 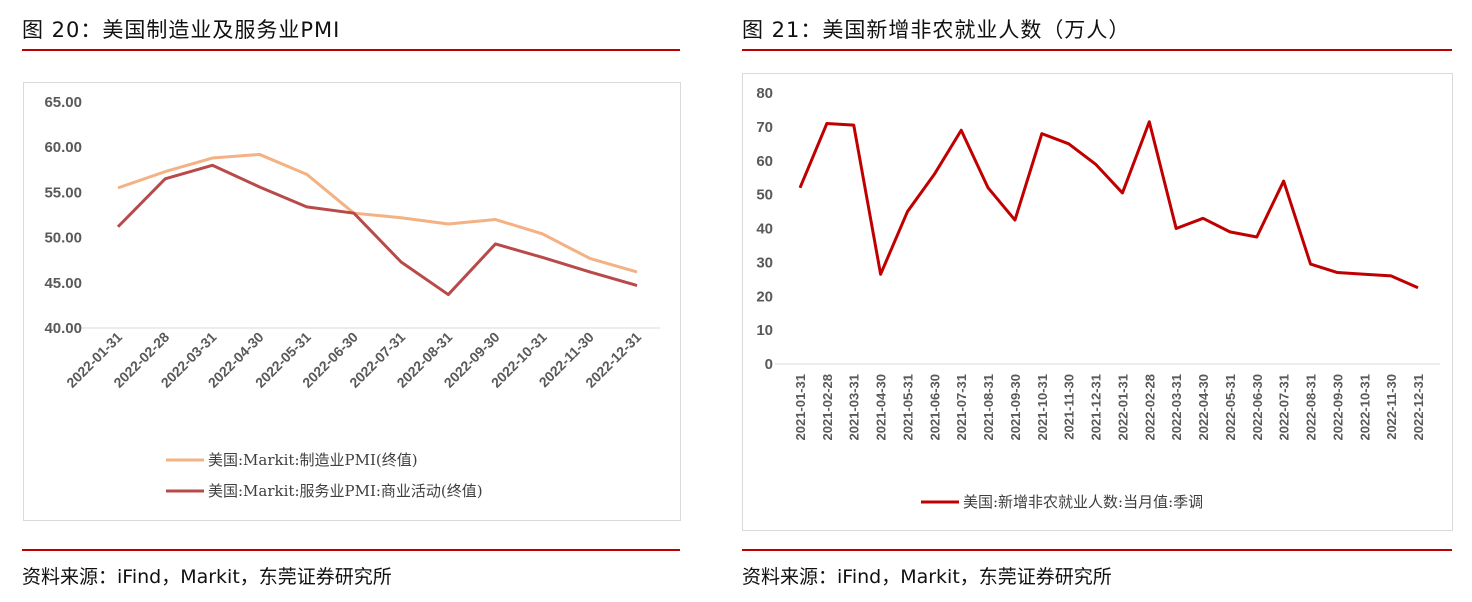 What do you see at coordinates (63, 238) in the screenshot?
I see `y-tick-label: 50.00` at bounding box center [63, 238].